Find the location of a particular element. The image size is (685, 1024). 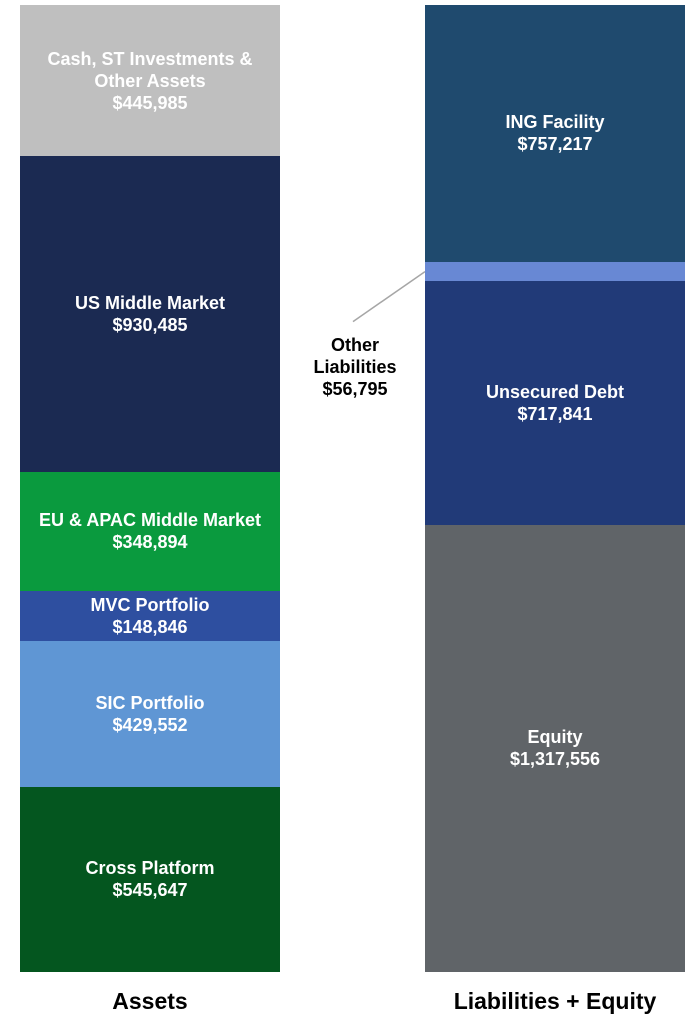

leader-line is located at coordinates (389, 296).